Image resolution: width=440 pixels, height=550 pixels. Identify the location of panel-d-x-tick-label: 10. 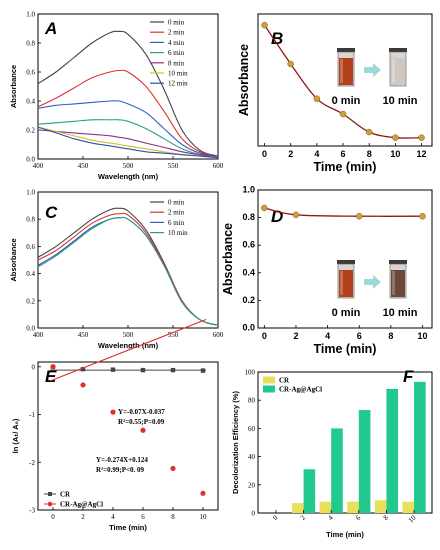
(423, 336).